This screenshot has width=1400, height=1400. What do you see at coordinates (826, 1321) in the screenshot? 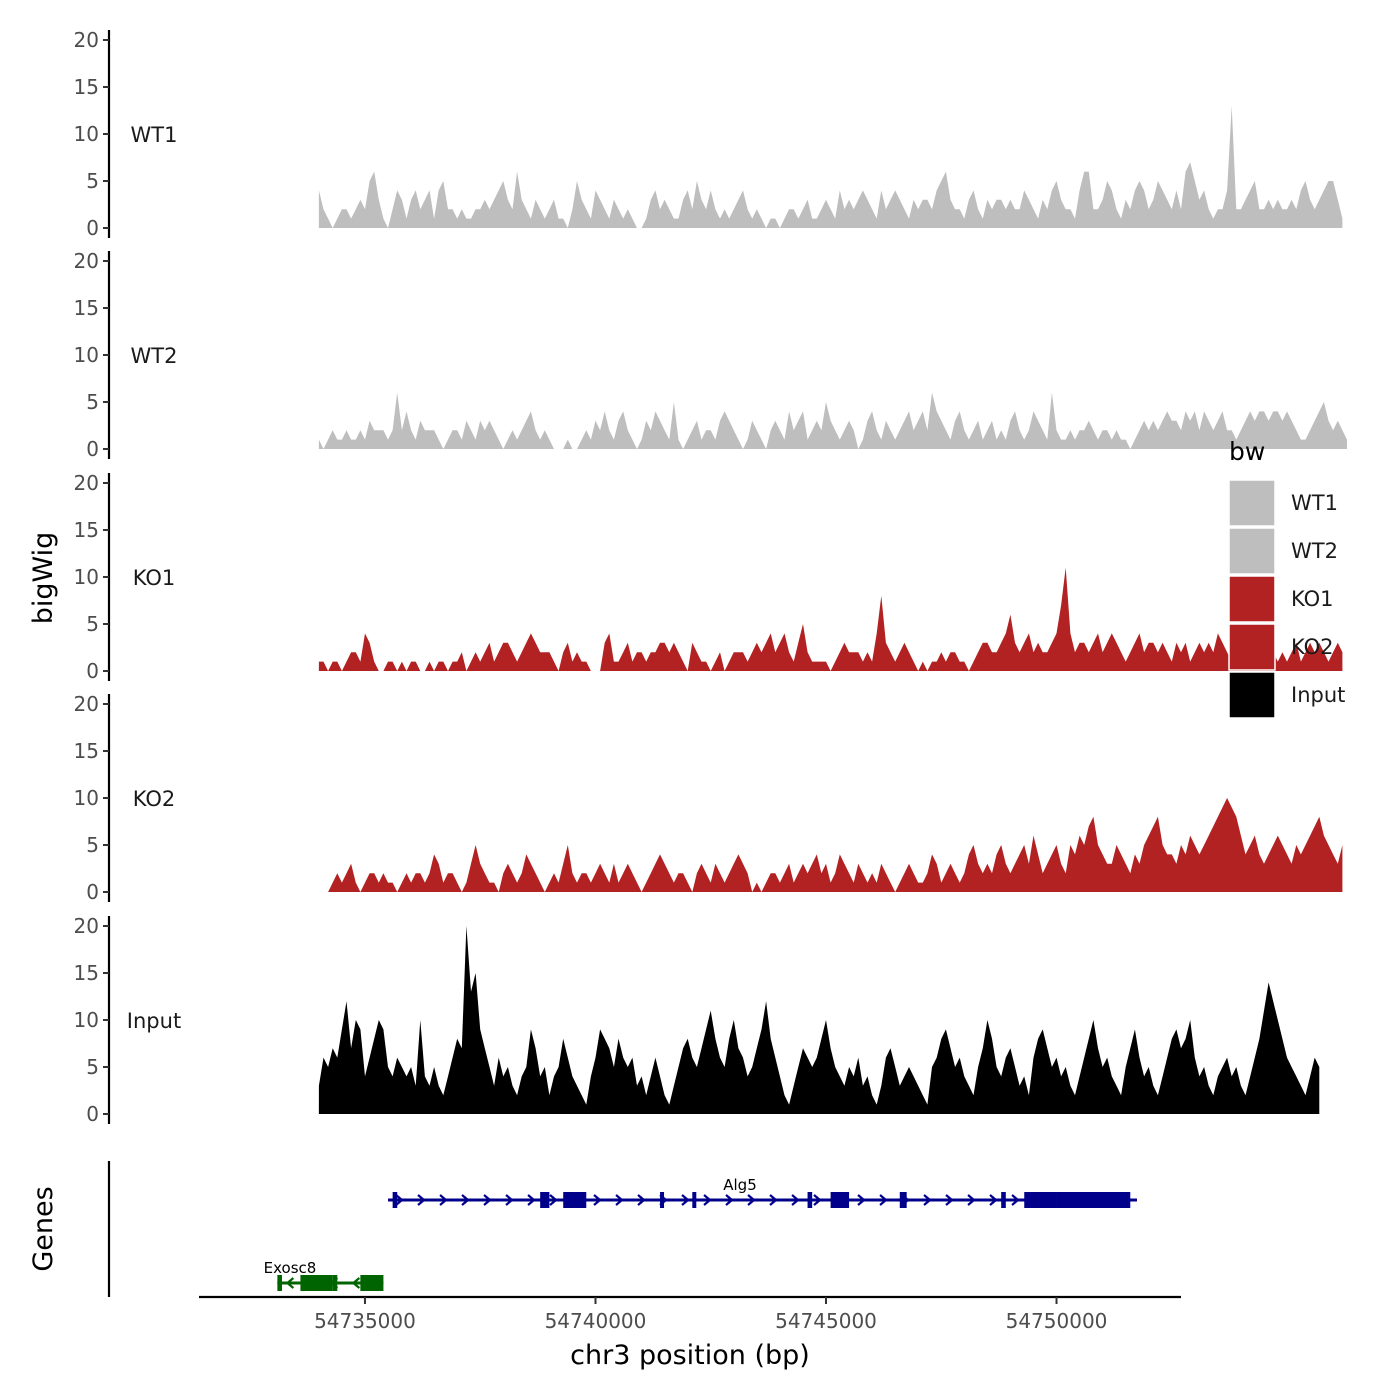
I see `x-tick-label: 54745000` at bounding box center [826, 1321].